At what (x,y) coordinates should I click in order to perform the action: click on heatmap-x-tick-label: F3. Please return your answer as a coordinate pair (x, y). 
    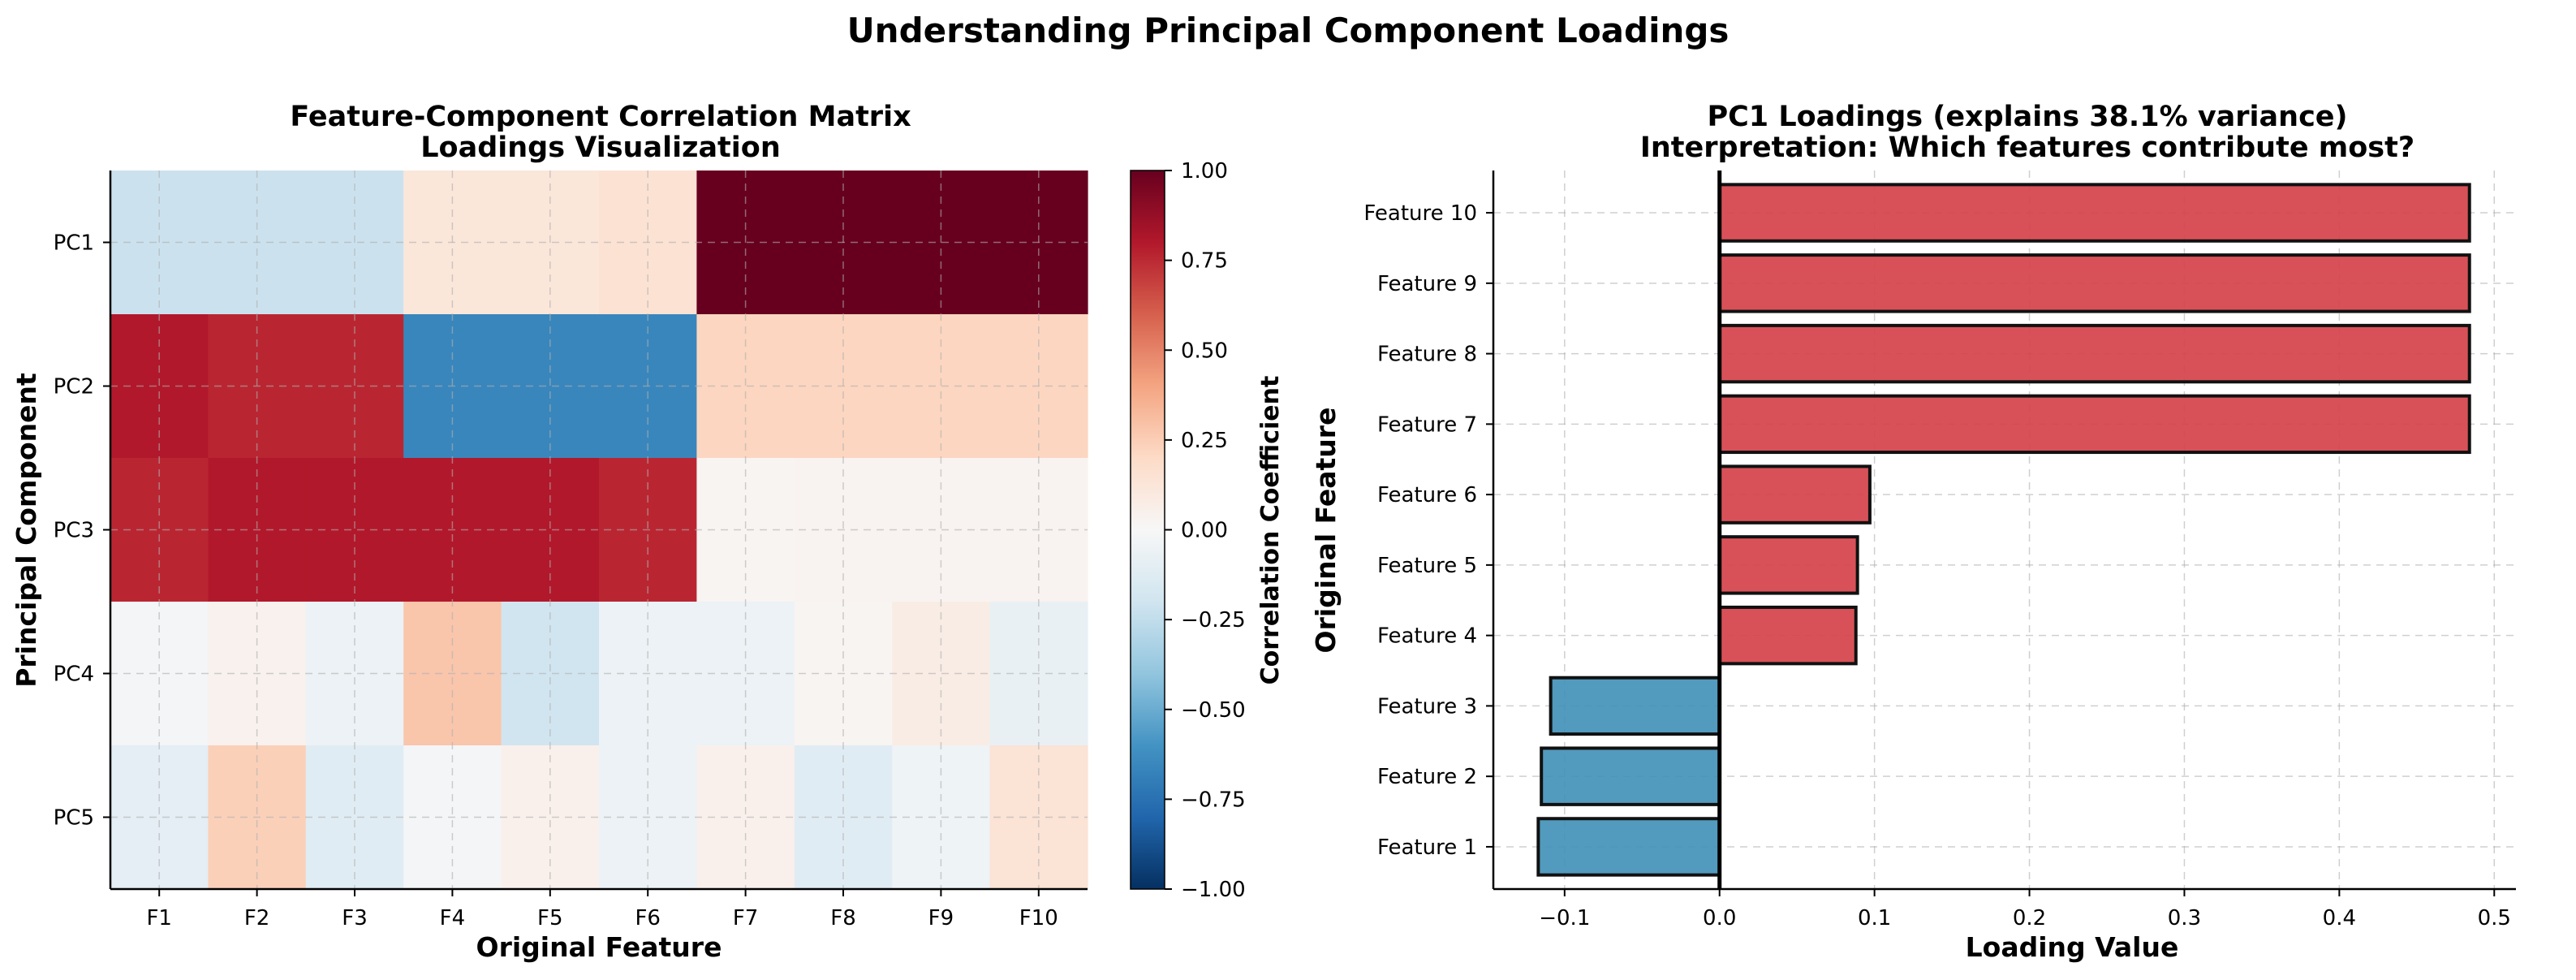
    Looking at the image, I should click on (355, 918).